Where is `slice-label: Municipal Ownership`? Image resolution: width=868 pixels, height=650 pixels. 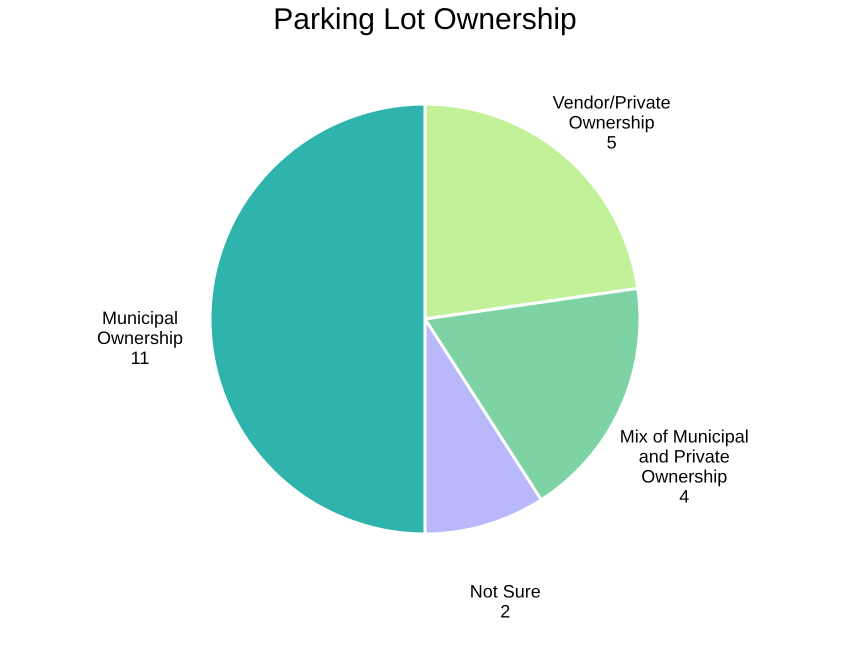
slice-label: Municipal Ownership is located at coordinates (140, 328).